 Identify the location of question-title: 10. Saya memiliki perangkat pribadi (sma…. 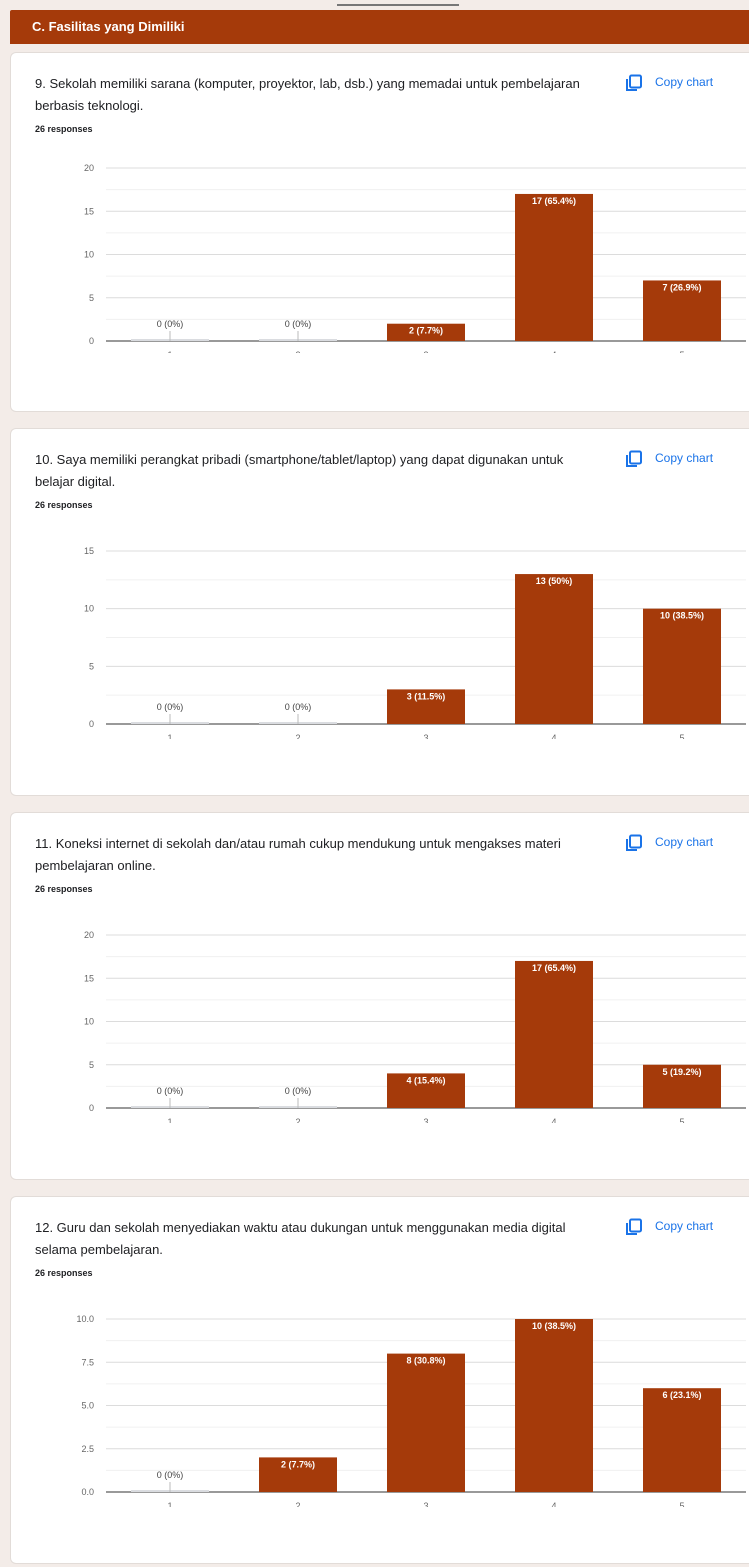
(299, 470).